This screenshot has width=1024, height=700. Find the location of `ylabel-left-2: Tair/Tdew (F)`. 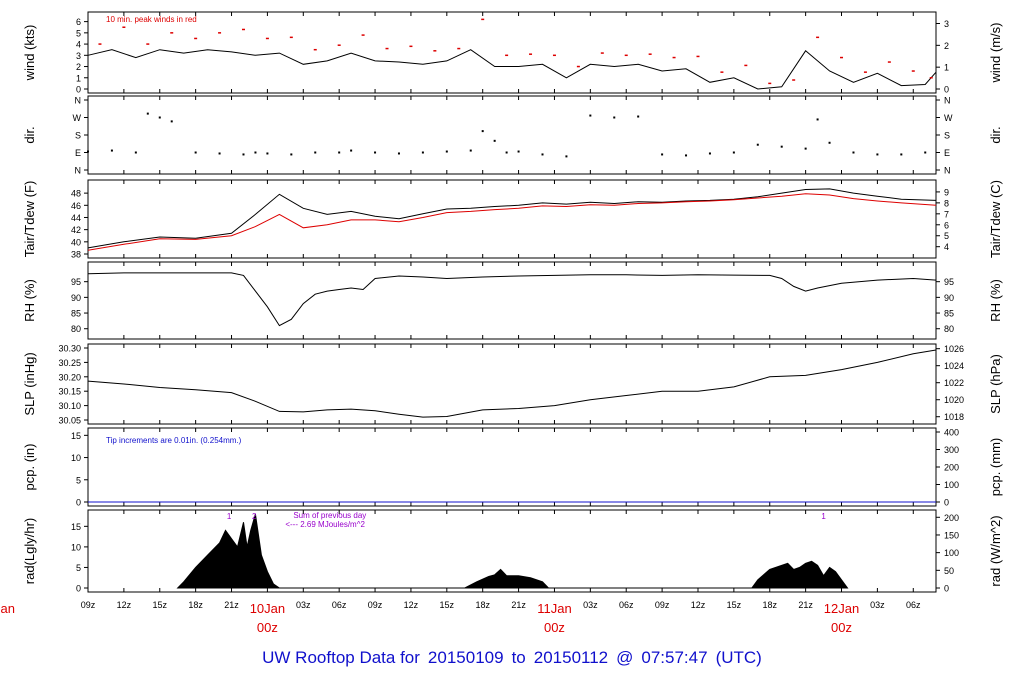

ylabel-left-2: Tair/Tdew (F) is located at coordinates (29, 219).